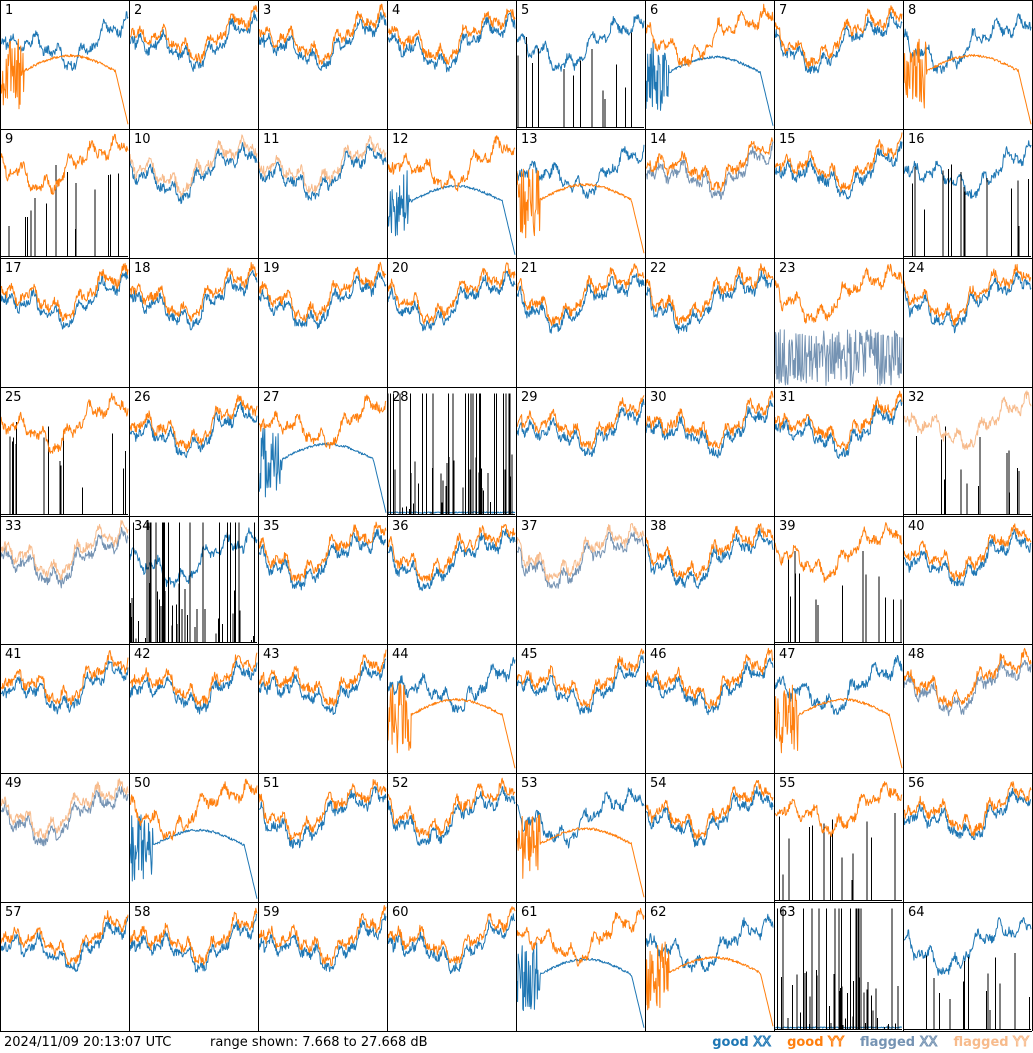 This screenshot has width=1033, height=1053. What do you see at coordinates (400, 139) in the screenshot?
I see `antenna-number: 12` at bounding box center [400, 139].